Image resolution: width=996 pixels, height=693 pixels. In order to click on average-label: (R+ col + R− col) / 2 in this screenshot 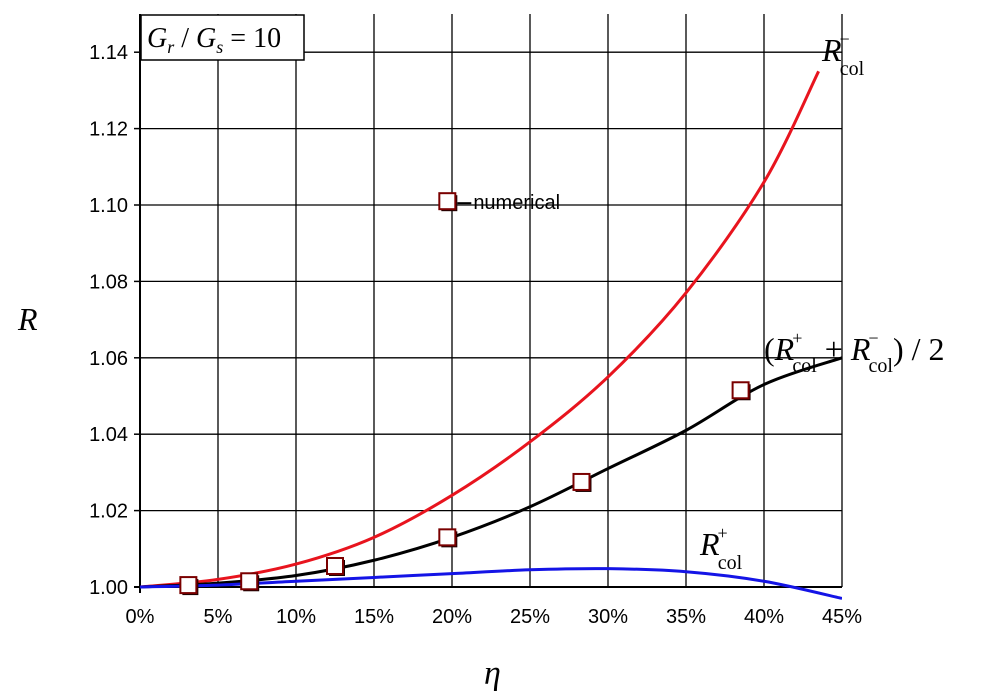, I will do `click(854, 352)`.